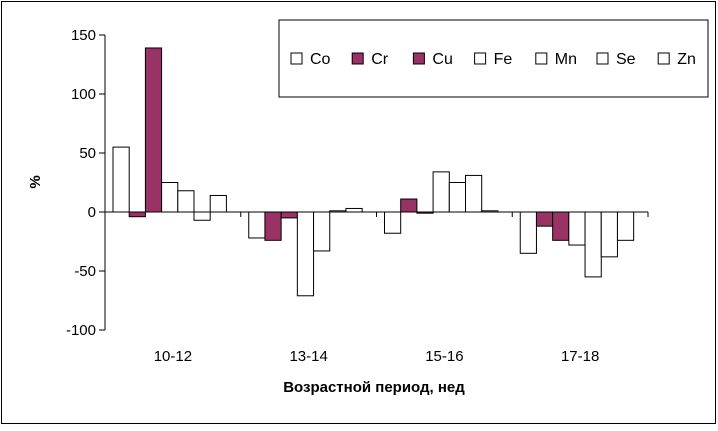 The height and width of the screenshot is (431, 718). Describe the element at coordinates (602, 58) in the screenshot. I see `legend-swatch-se` at that location.